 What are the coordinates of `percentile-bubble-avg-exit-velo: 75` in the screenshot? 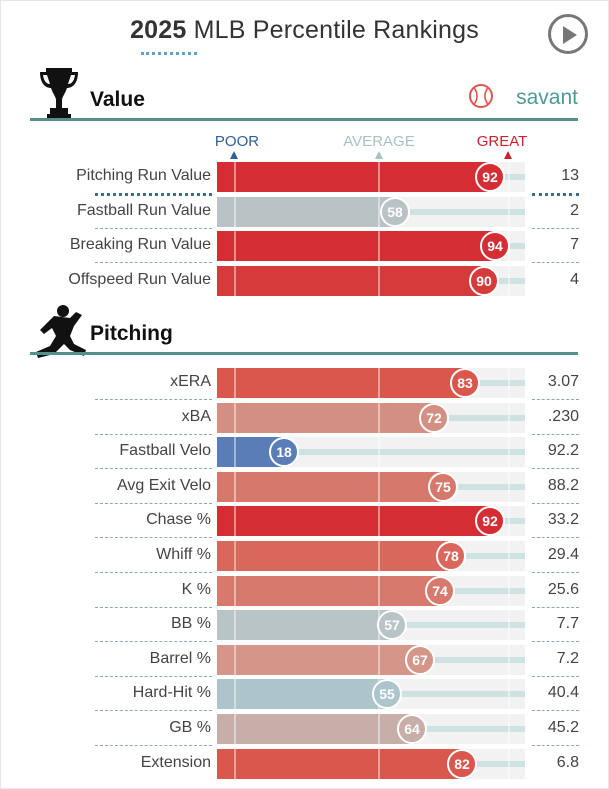 It's located at (443, 487).